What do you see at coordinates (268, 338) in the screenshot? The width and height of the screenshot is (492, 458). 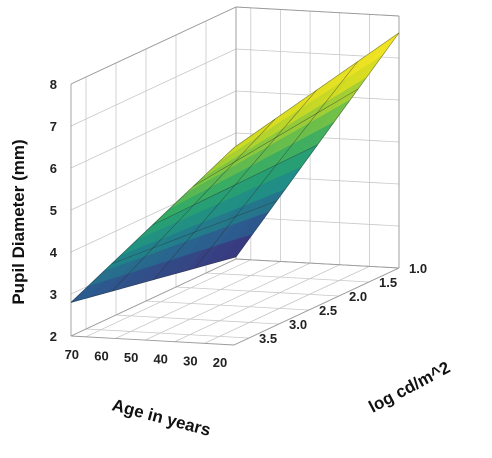 I see `y-tick-label: 3.5` at bounding box center [268, 338].